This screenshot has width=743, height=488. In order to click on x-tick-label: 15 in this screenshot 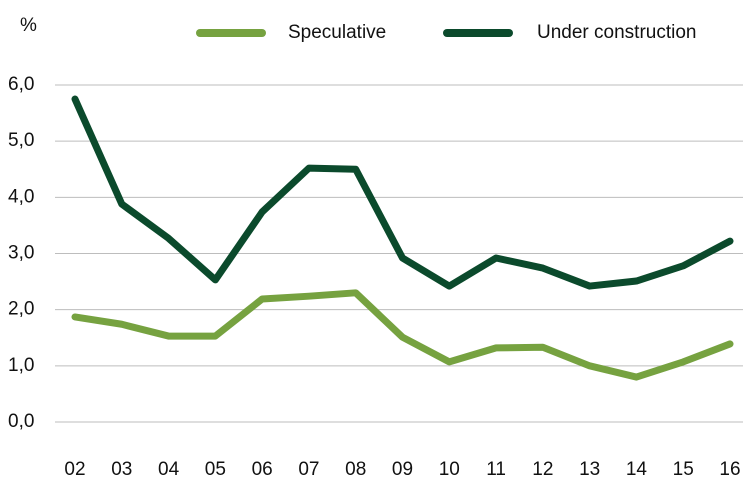, I will do `click(683, 469)`.